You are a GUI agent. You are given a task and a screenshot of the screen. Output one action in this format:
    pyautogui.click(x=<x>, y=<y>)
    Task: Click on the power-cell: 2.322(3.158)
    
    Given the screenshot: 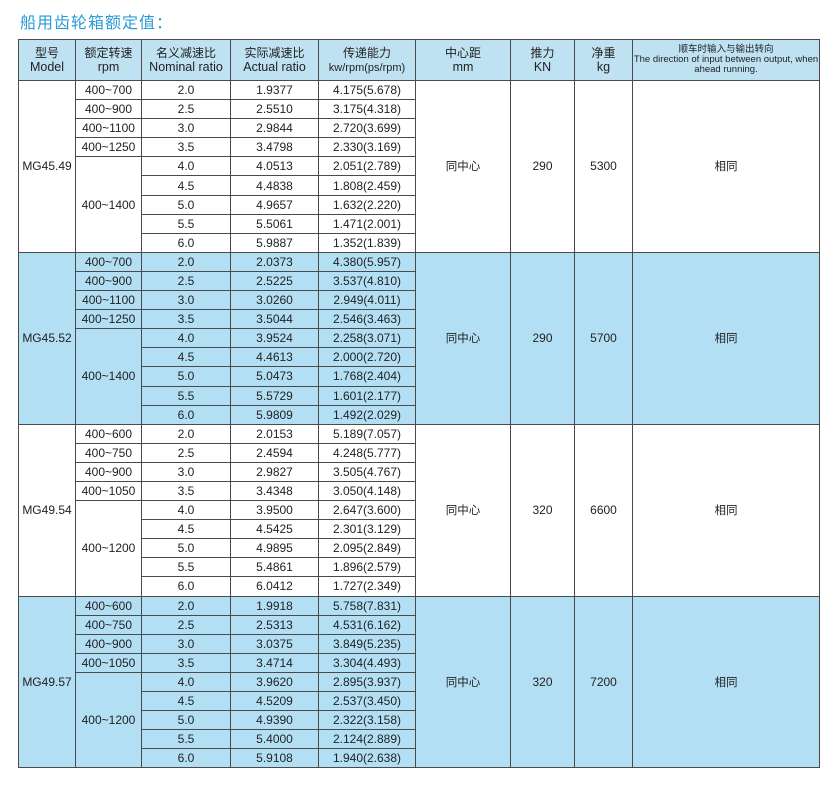 What is the action you would take?
    pyautogui.click(x=367, y=720)
    